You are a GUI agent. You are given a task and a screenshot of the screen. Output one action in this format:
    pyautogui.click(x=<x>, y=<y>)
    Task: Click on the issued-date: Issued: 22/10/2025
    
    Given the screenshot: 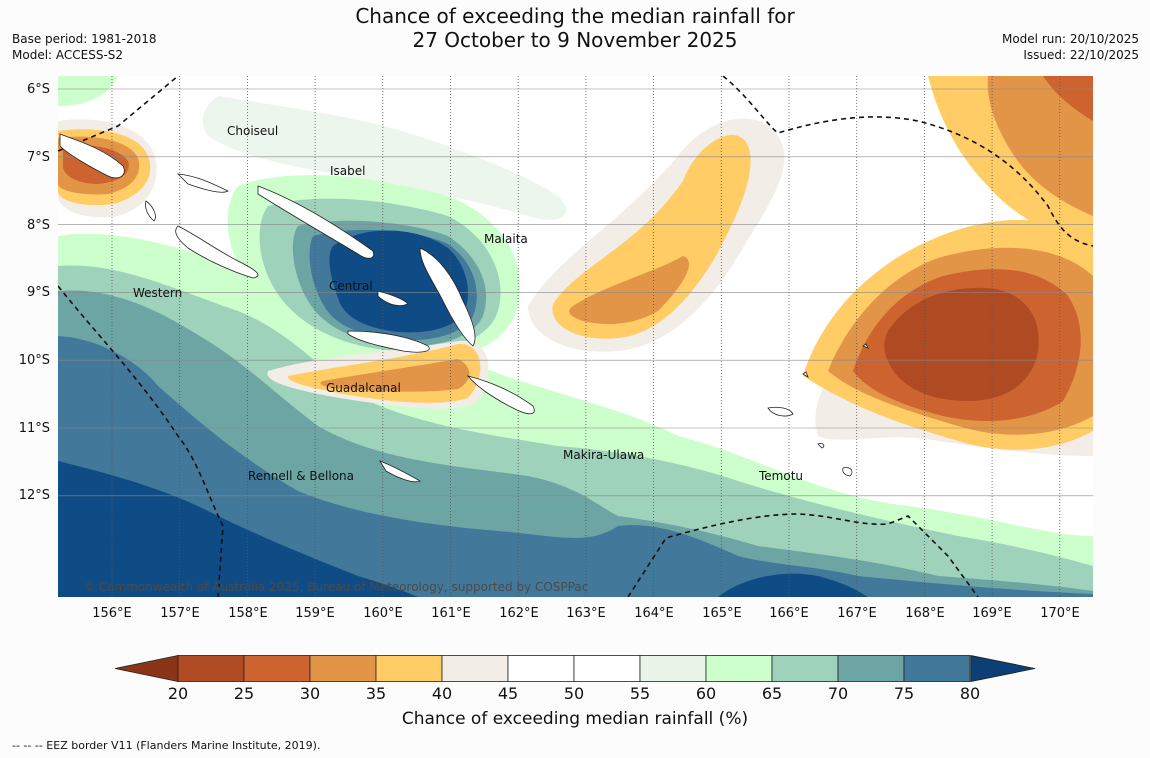 What is the action you would take?
    pyautogui.click(x=1081, y=55)
    